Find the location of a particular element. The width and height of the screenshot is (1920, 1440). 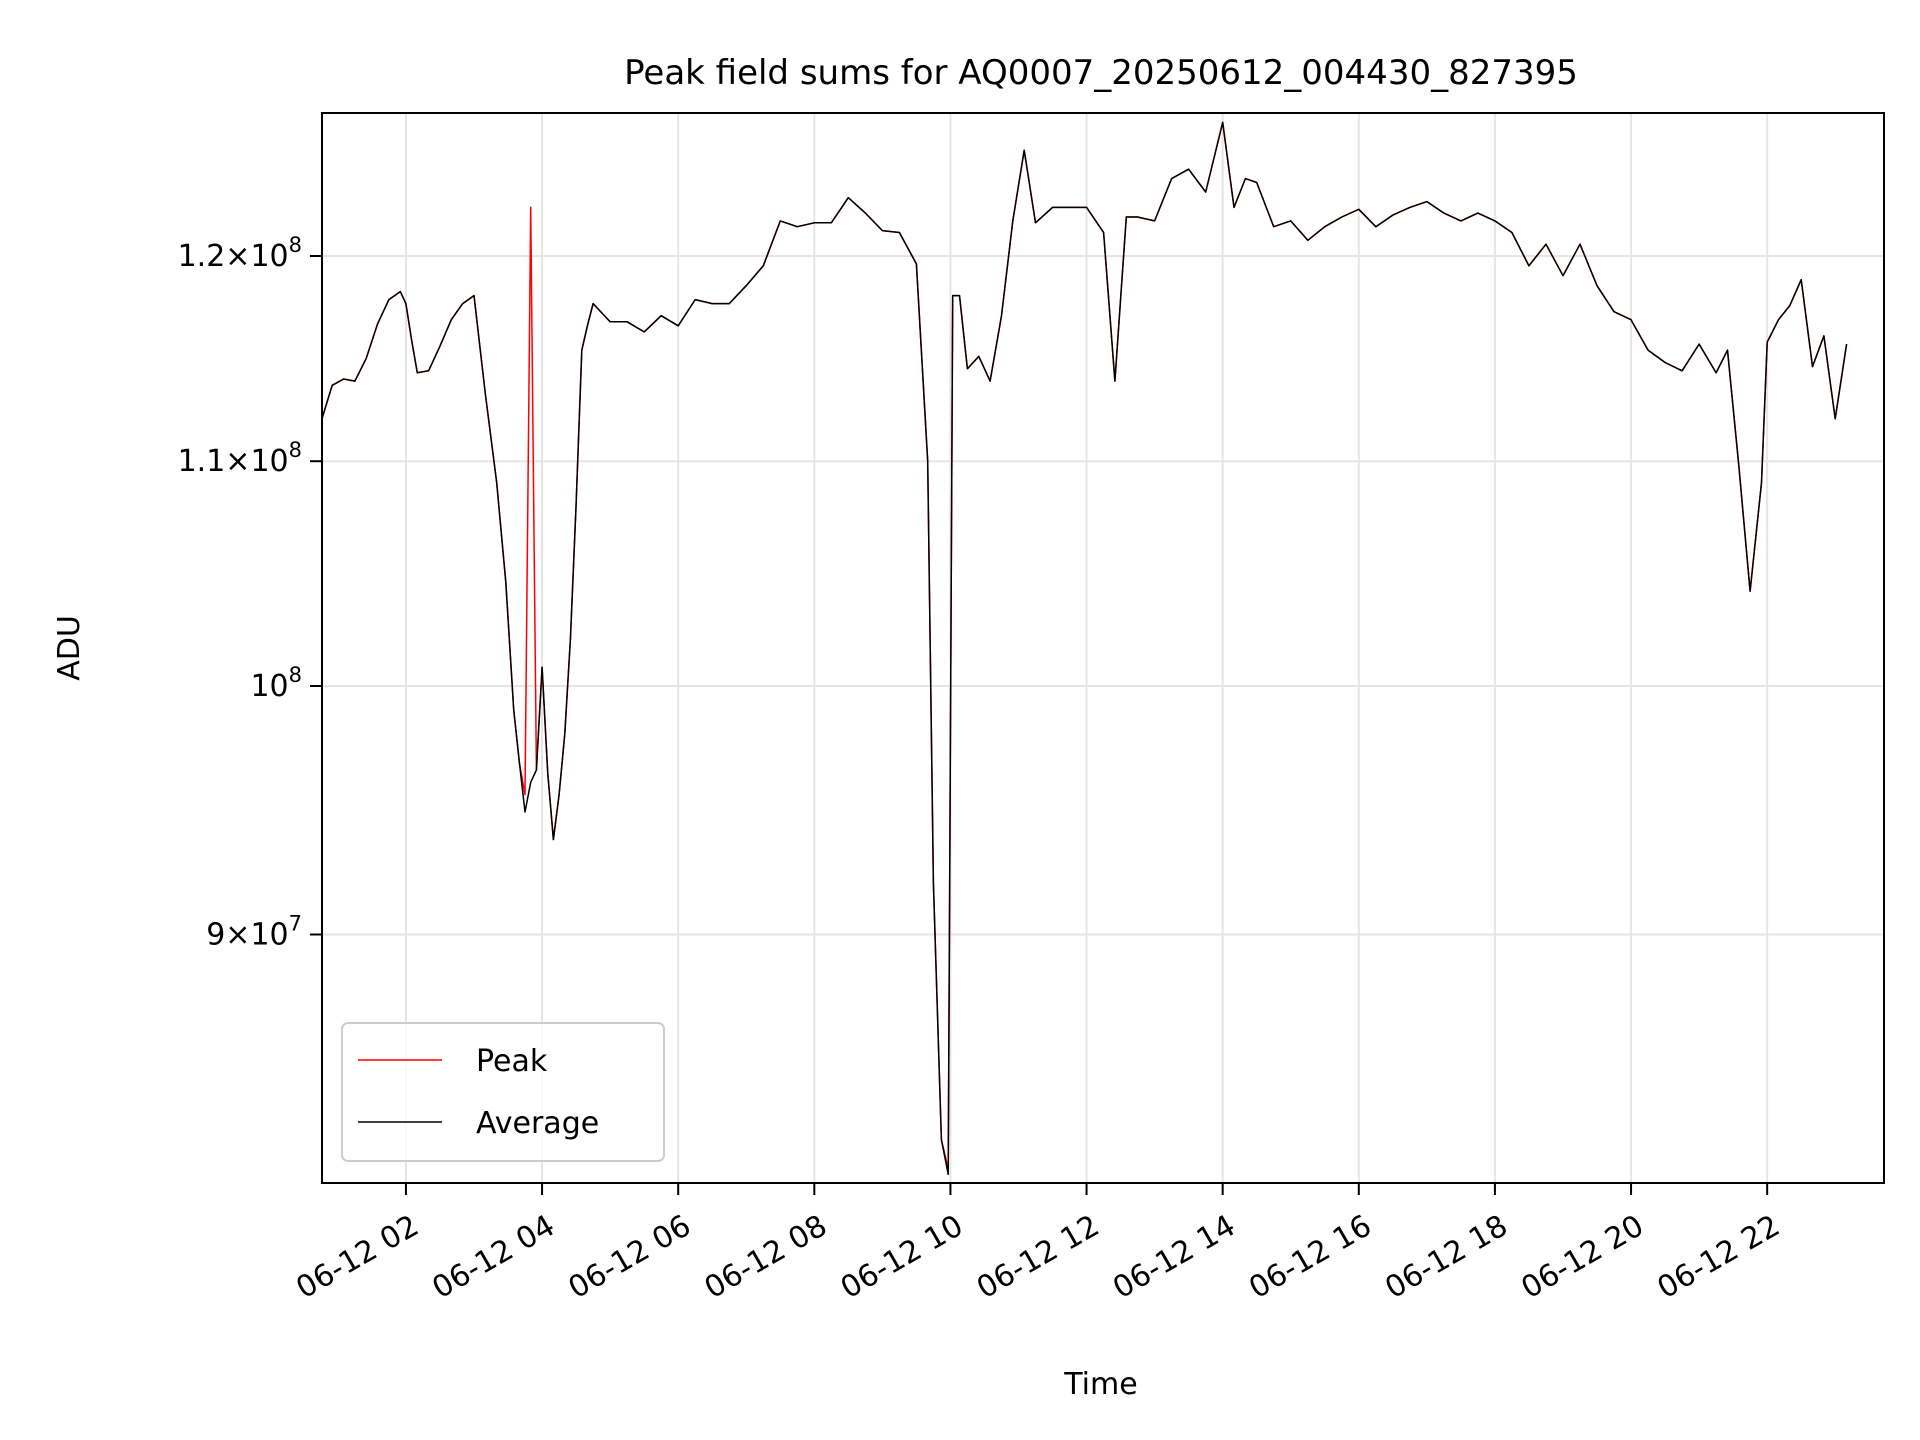

legend-box is located at coordinates (503, 1092).